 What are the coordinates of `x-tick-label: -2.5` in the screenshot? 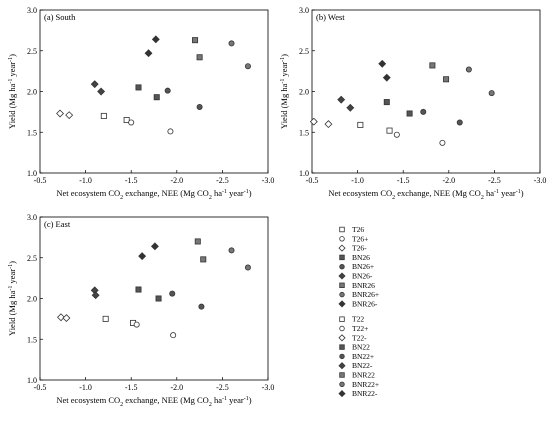 It's located at (222, 180).